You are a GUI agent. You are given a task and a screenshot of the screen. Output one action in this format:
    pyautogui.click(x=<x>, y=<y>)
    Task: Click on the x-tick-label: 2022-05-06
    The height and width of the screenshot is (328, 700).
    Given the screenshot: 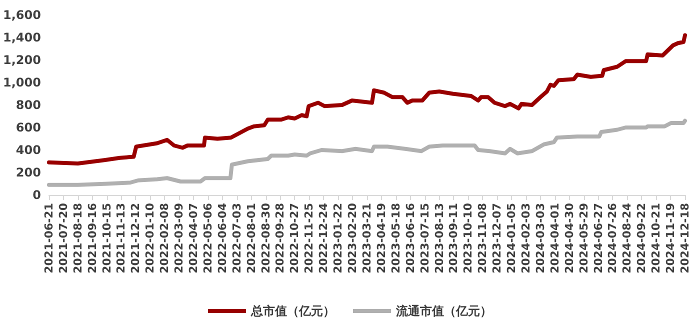 What is the action you would take?
    pyautogui.click(x=207, y=238)
    